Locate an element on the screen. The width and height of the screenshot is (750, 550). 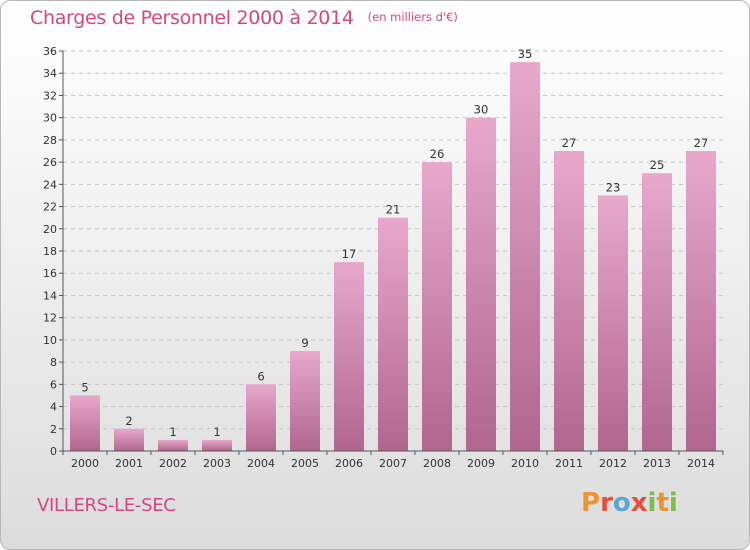
x-tick-label: 2011 is located at coordinates (569, 463).